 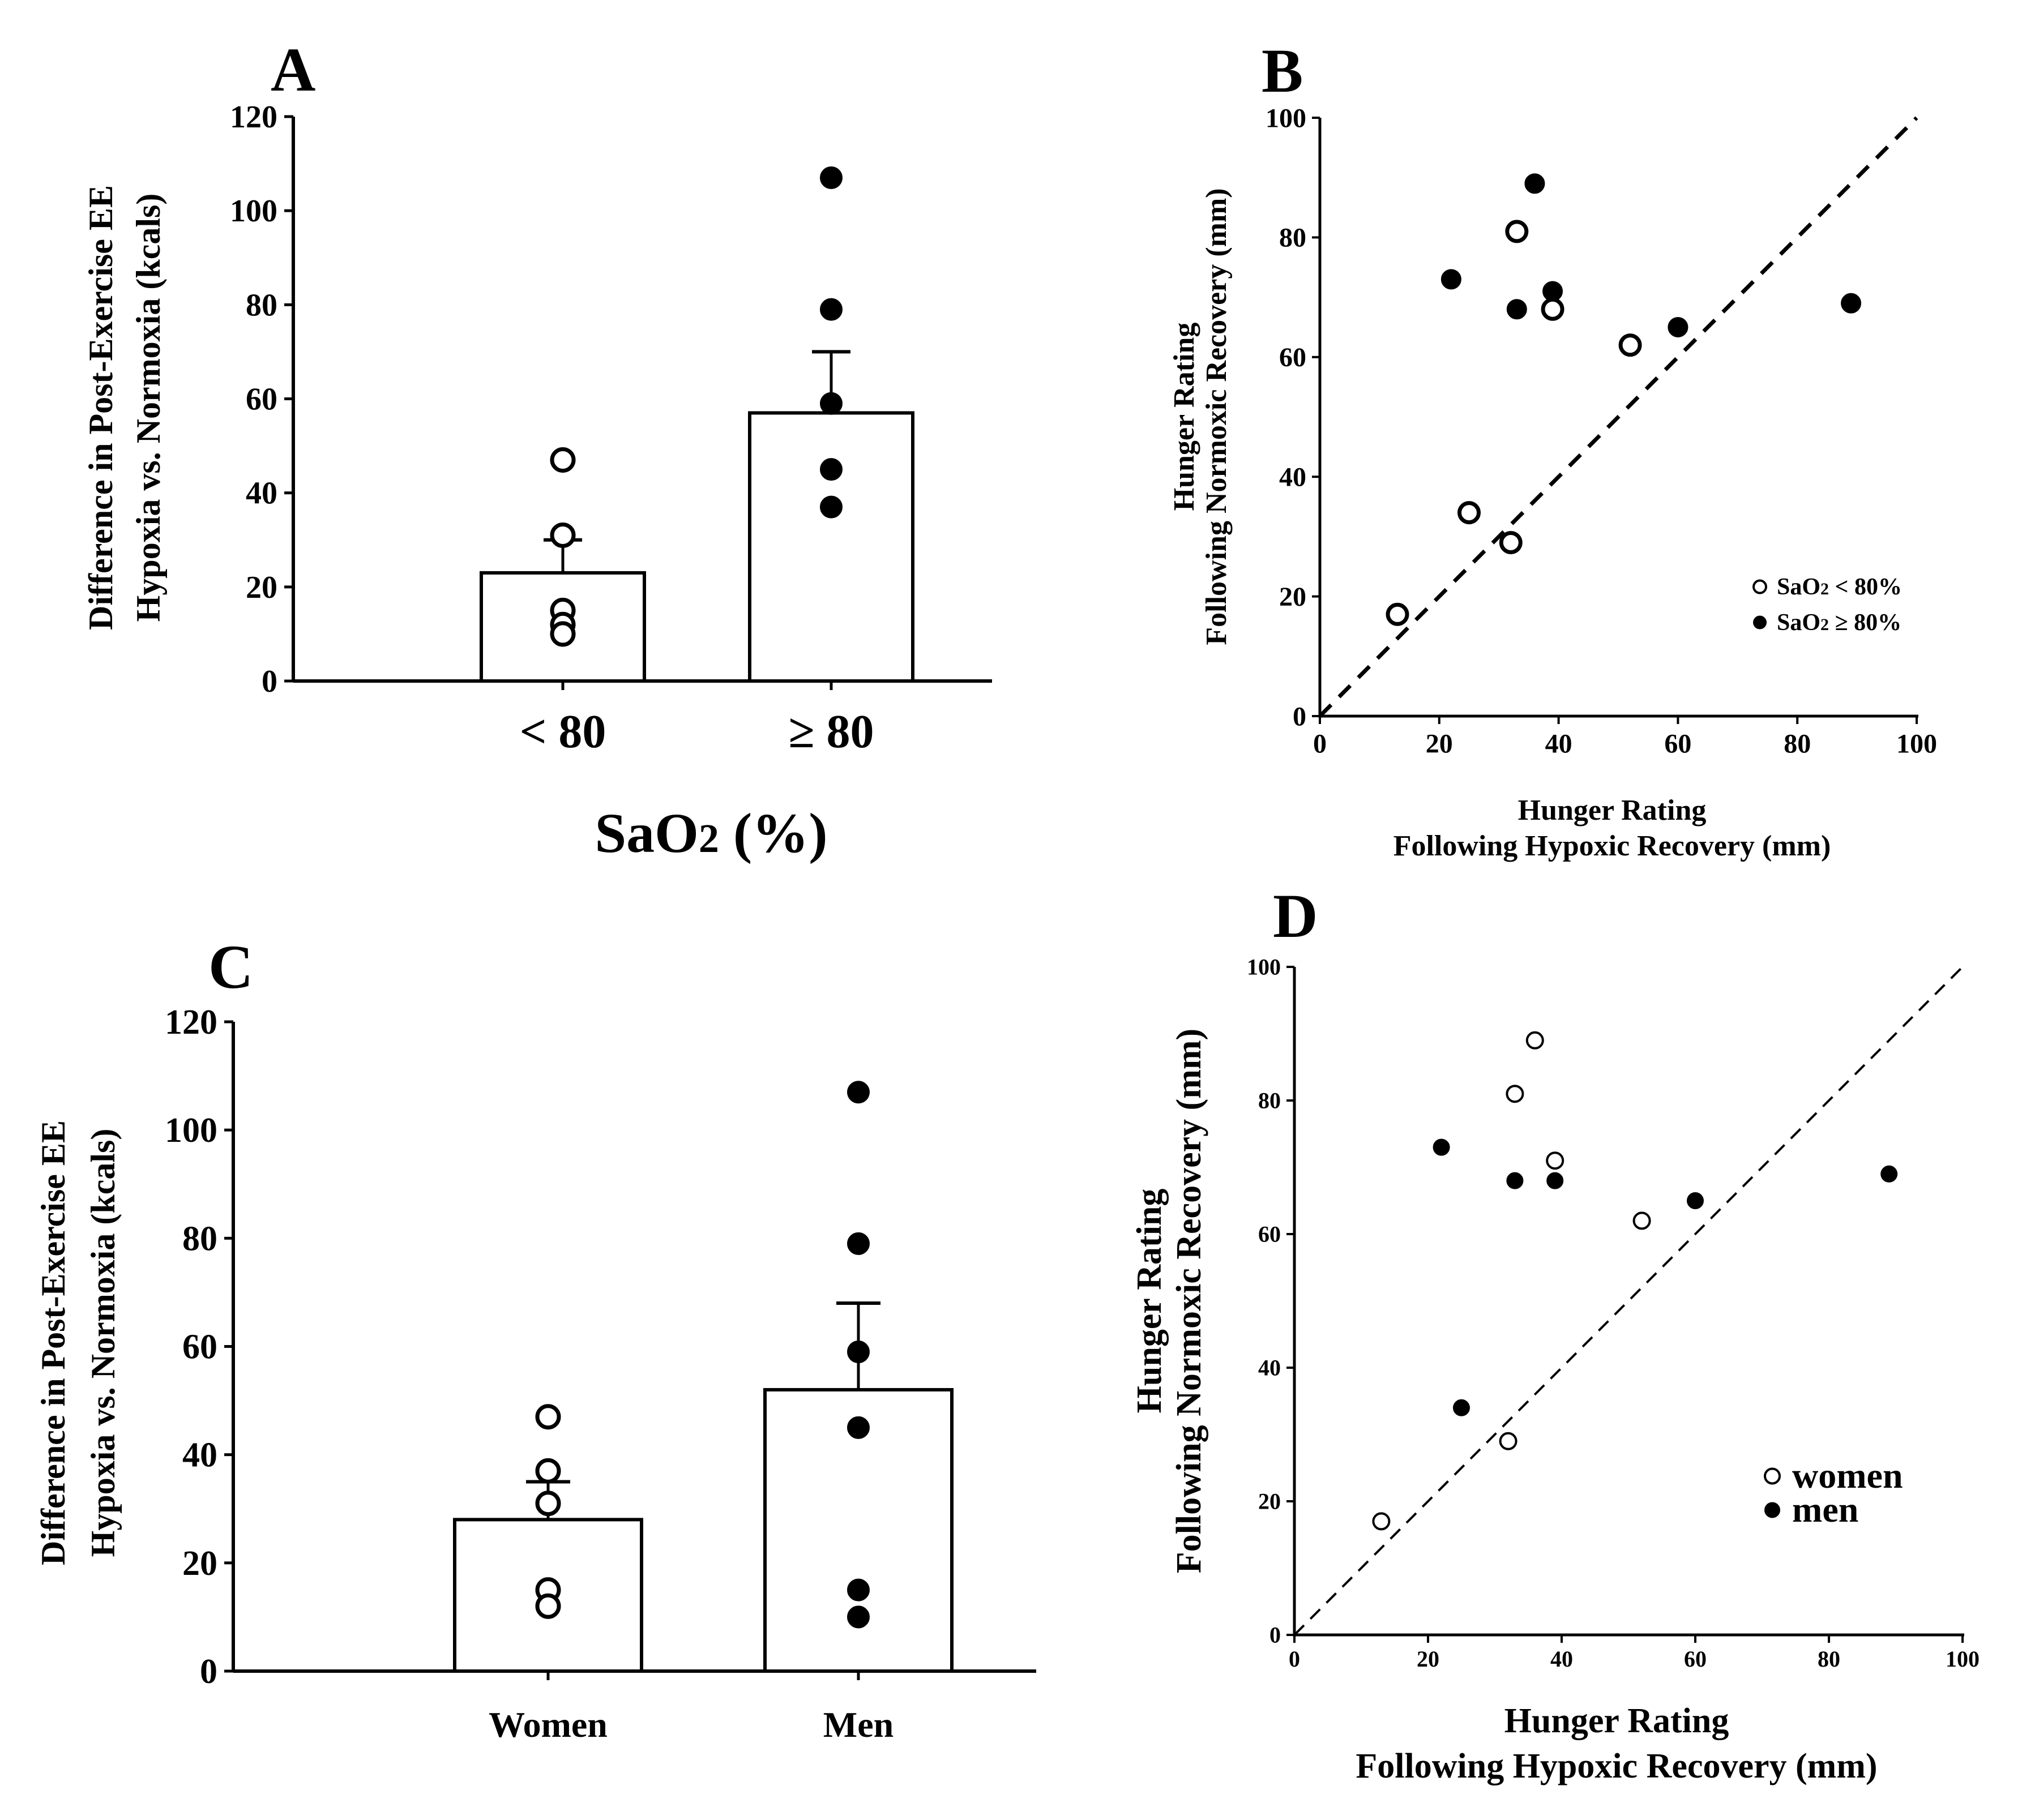 I want to click on x-tick-label: ≥ 80, so click(x=831, y=731).